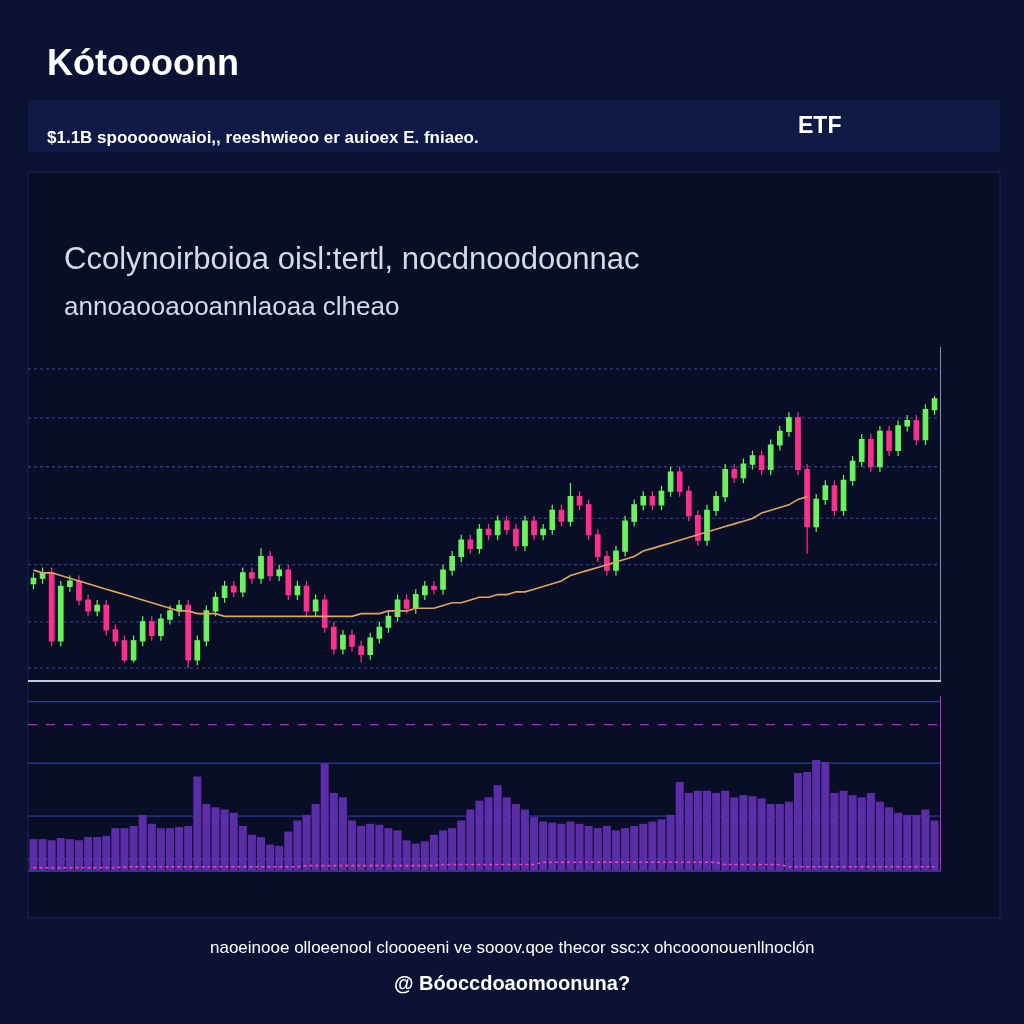 The image size is (1024, 1024). What do you see at coordinates (352, 258) in the screenshot?
I see `chart-title: Ccolynoirboioa oisl:tertl, nocdnoodoonnac` at bounding box center [352, 258].